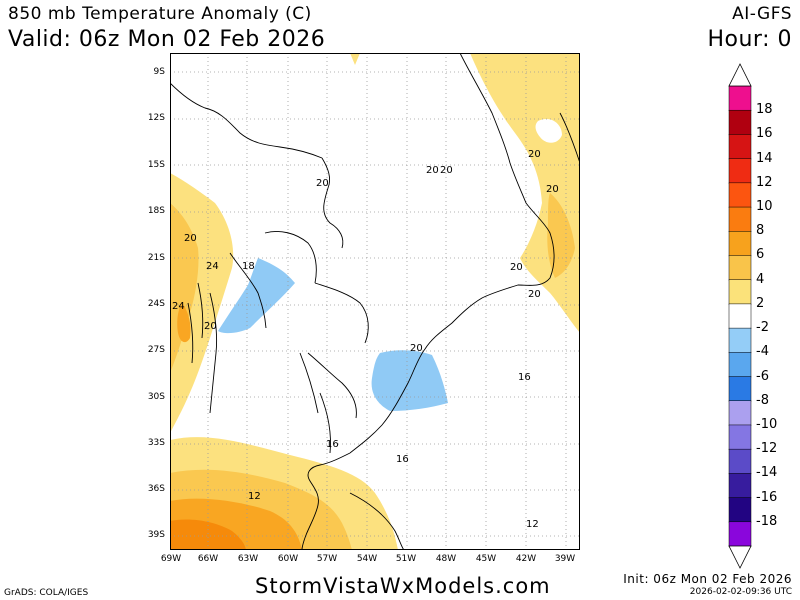  I want to click on colorbar-label: 18, so click(764, 110).